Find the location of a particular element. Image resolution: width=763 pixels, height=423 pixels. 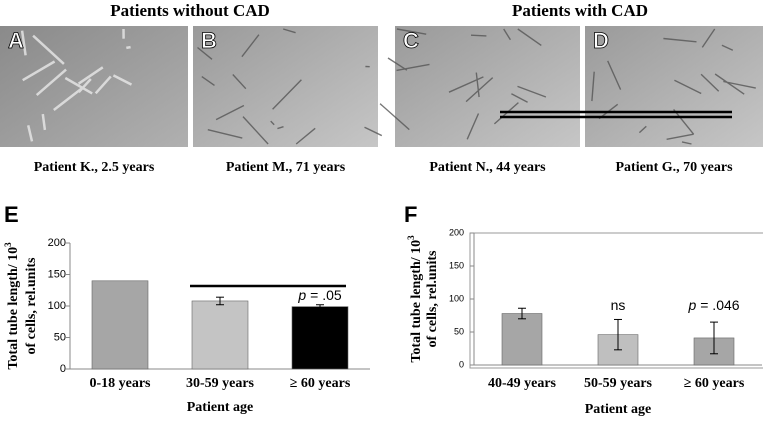

annotation: p = .05 is located at coordinates (319, 295).